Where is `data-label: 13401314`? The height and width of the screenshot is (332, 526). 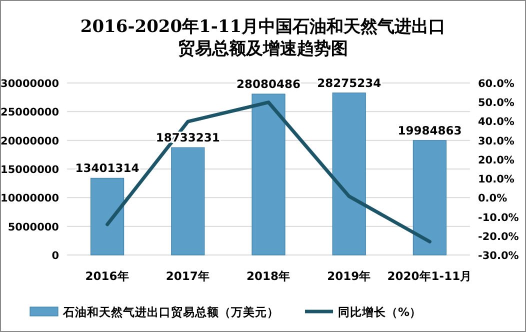
data-label: 13401314 is located at coordinates (107, 168).